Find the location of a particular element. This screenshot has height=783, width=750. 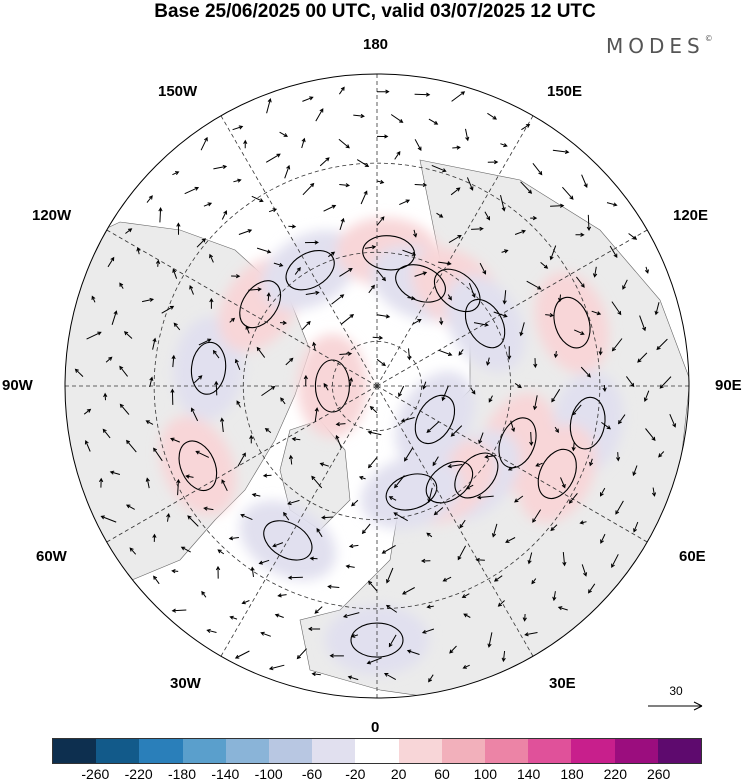

colorbar is located at coordinates (377, 751).